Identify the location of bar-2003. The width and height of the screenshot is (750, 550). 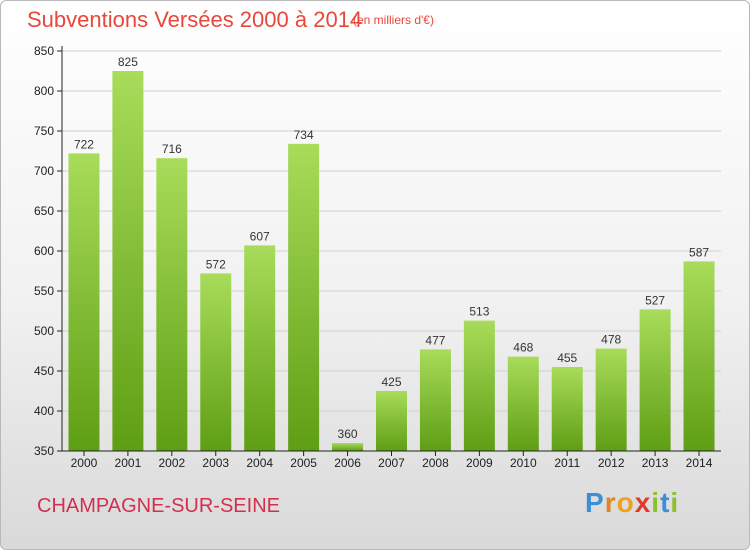
(216, 362).